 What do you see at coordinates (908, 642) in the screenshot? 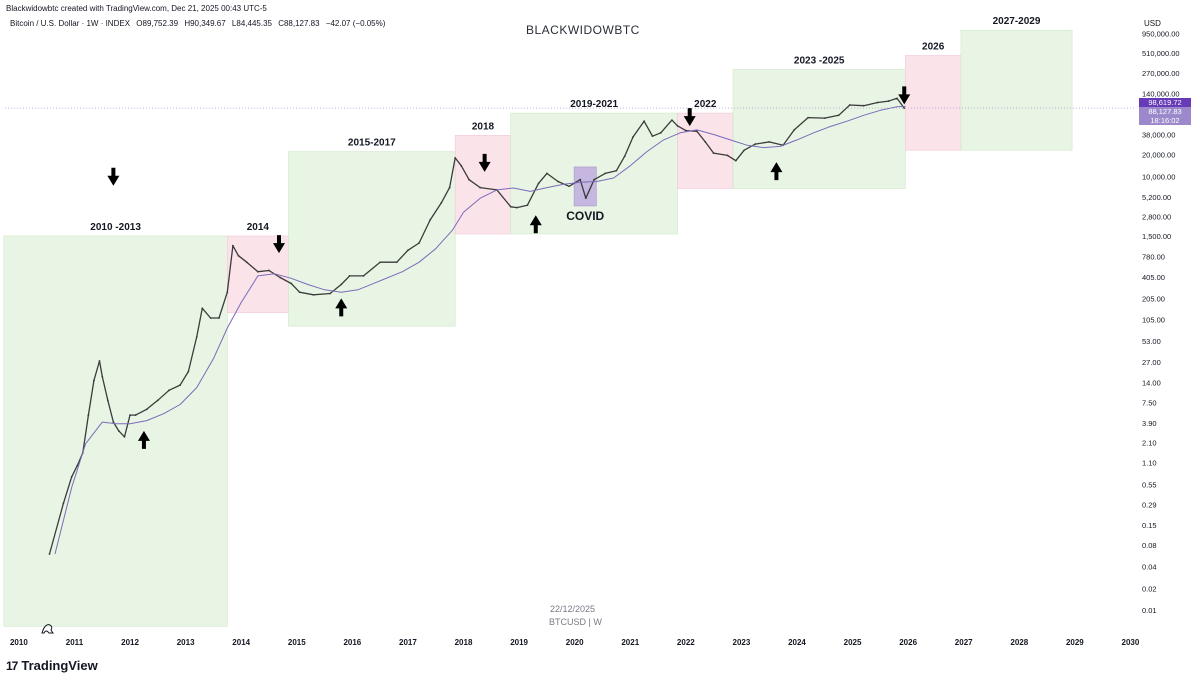
I see `x-tick-label-16: 2026` at bounding box center [908, 642].